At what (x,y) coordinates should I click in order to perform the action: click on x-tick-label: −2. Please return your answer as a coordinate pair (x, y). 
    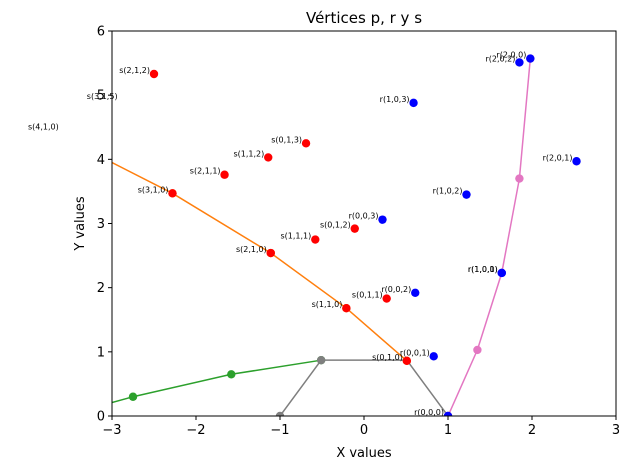
    Looking at the image, I should click on (195, 430).